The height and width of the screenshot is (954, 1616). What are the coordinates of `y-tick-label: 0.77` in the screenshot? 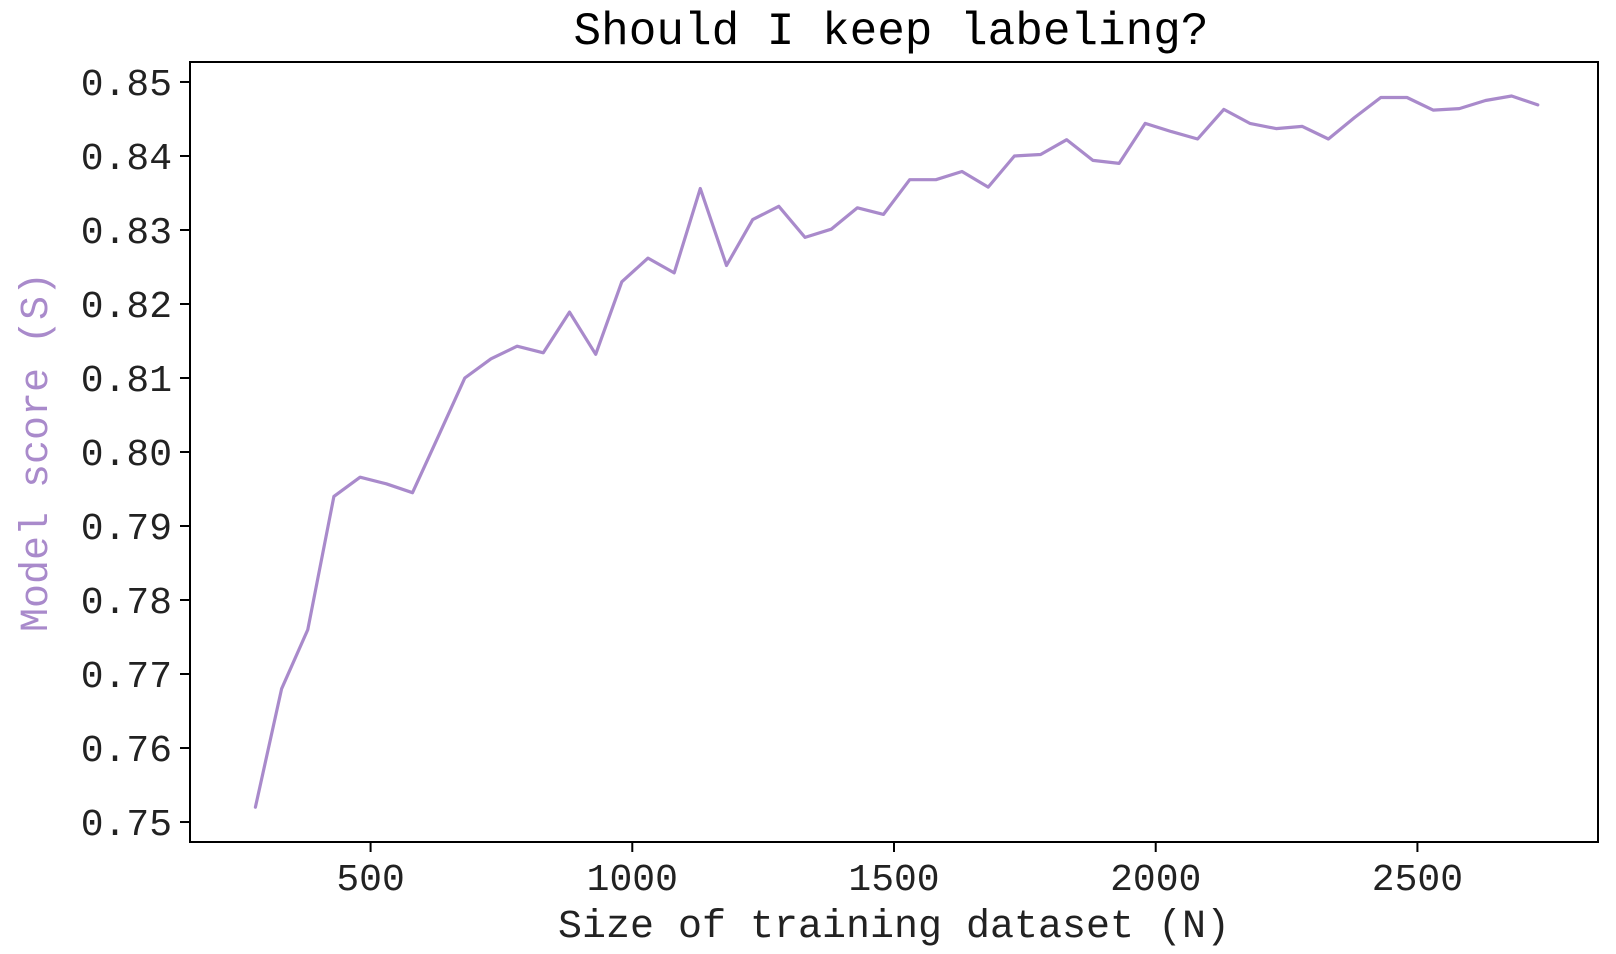 It's located at (126, 677).